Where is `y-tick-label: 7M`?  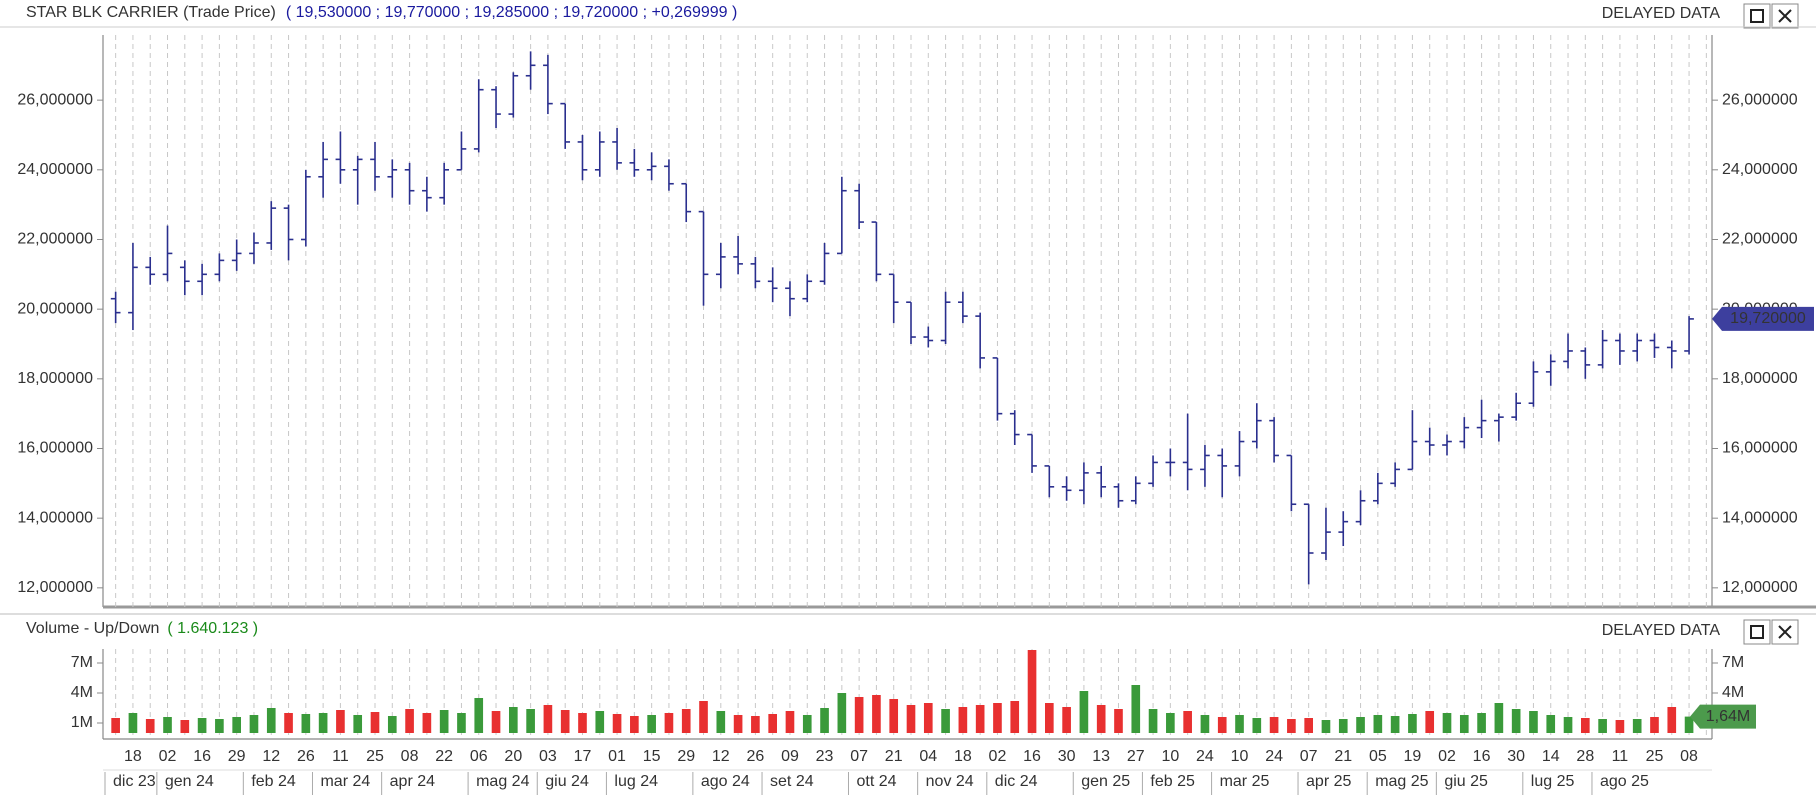 y-tick-label: 7M is located at coordinates (1733, 662).